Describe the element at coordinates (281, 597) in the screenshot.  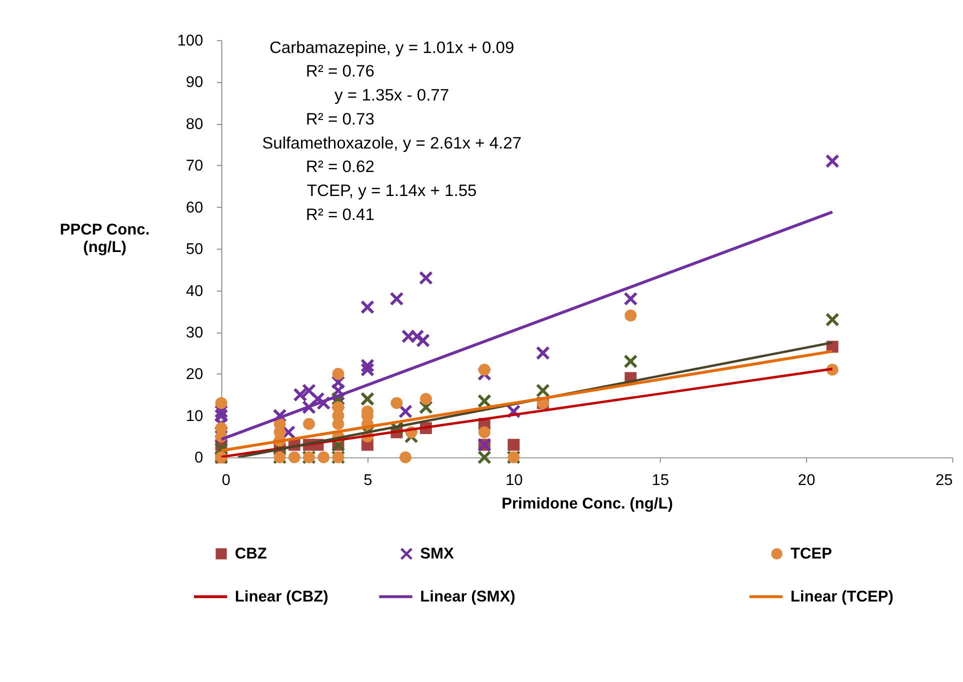
I see `legend-label: Linear (CBZ)` at that location.